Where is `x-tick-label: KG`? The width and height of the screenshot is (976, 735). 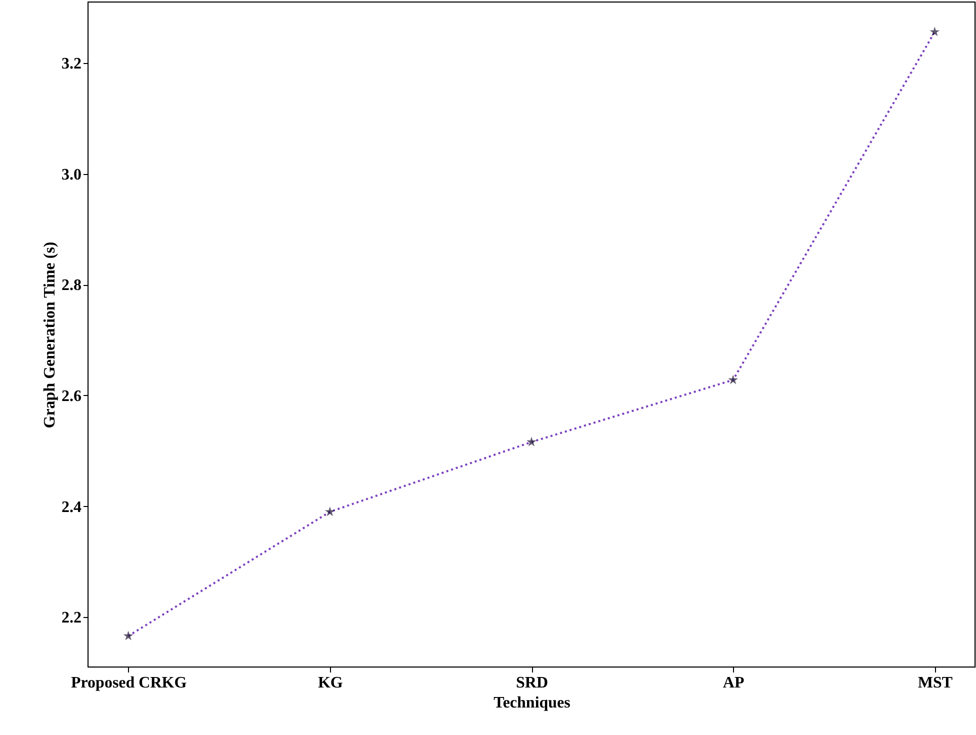 x-tick-label: KG is located at coordinates (331, 683).